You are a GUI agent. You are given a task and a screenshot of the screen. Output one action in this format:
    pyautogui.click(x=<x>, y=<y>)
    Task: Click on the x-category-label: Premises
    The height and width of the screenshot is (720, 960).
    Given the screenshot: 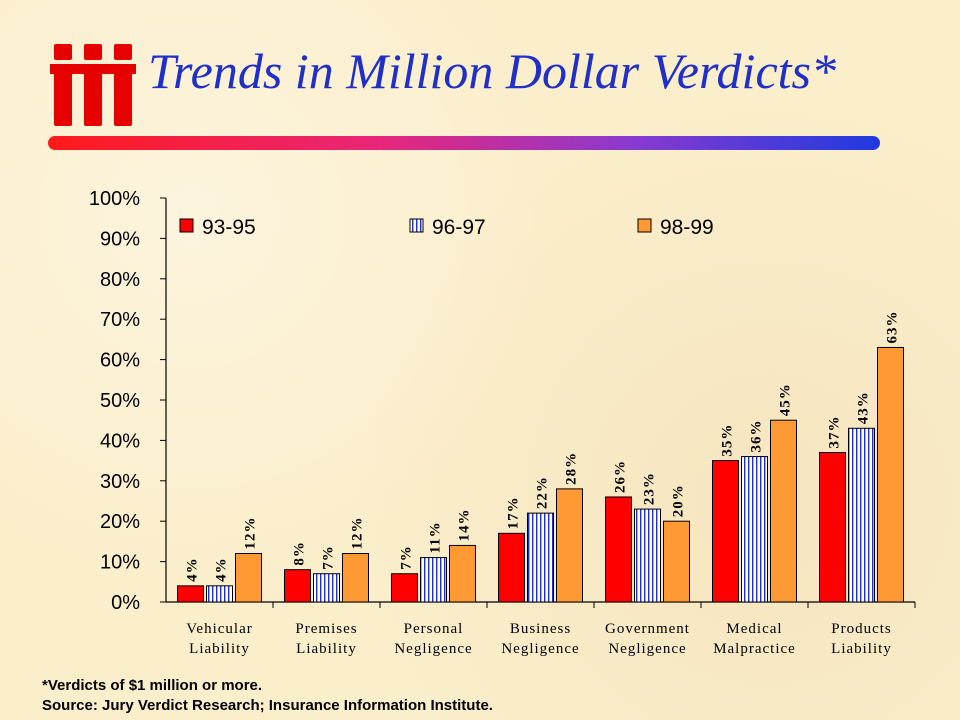 What is the action you would take?
    pyautogui.click(x=326, y=629)
    